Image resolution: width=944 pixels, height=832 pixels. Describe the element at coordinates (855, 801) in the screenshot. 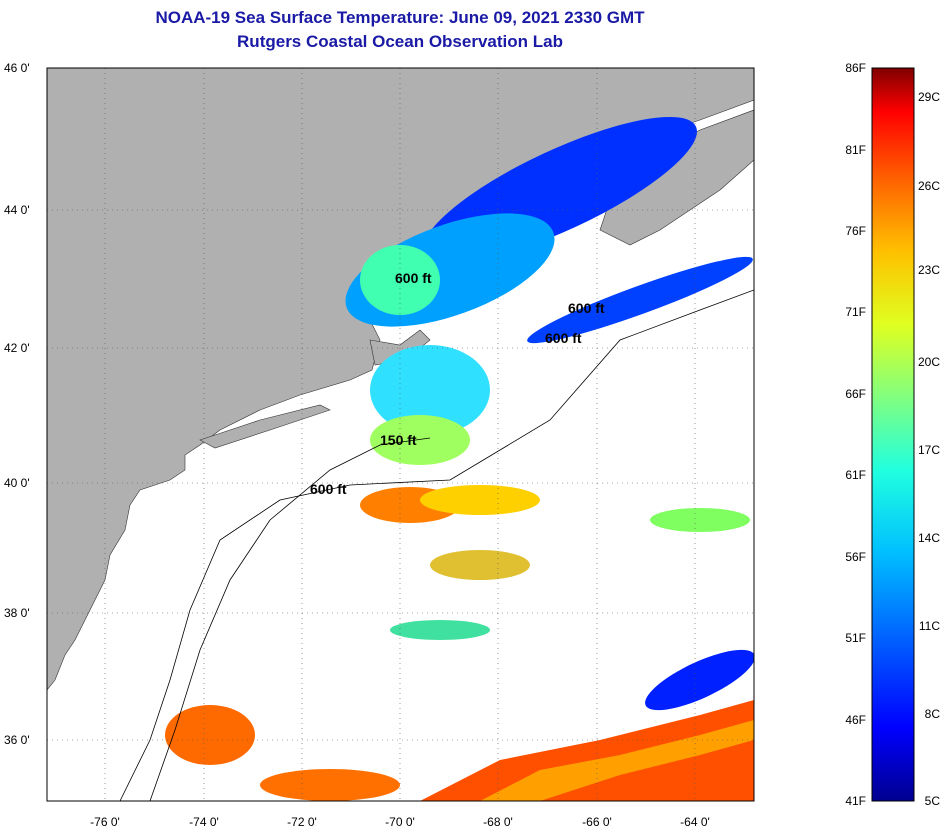

I see `colorbar-f-label: 41F` at that location.